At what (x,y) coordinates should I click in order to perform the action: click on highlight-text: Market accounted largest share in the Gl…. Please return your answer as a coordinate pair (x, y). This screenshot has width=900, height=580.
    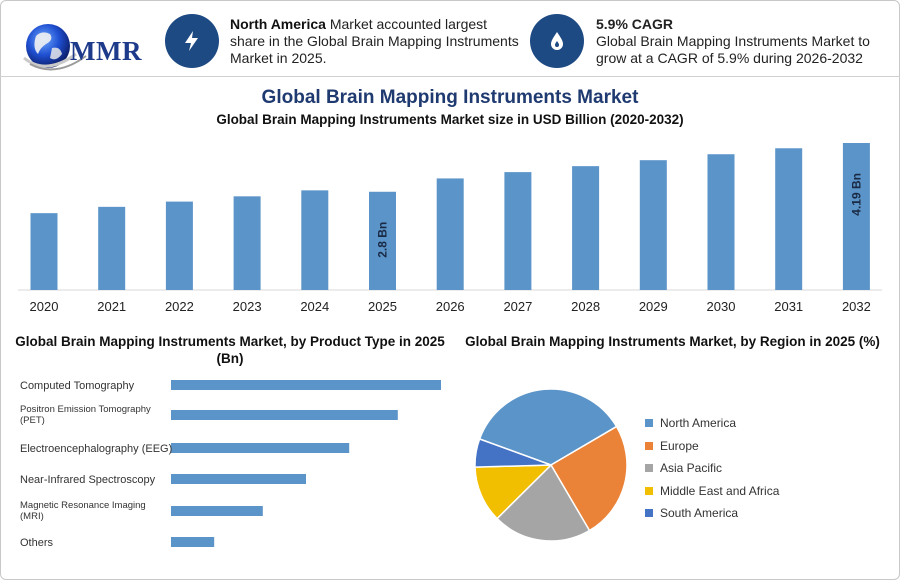
    Looking at the image, I should click on (374, 41).